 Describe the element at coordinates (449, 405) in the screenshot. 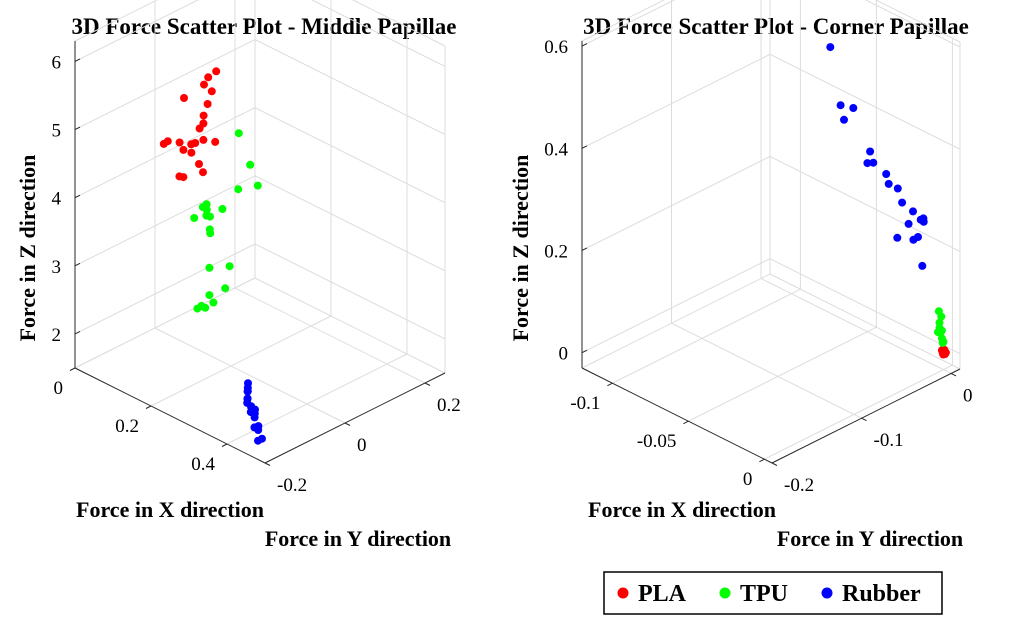

I see `y-tick-label: 0.2` at that location.